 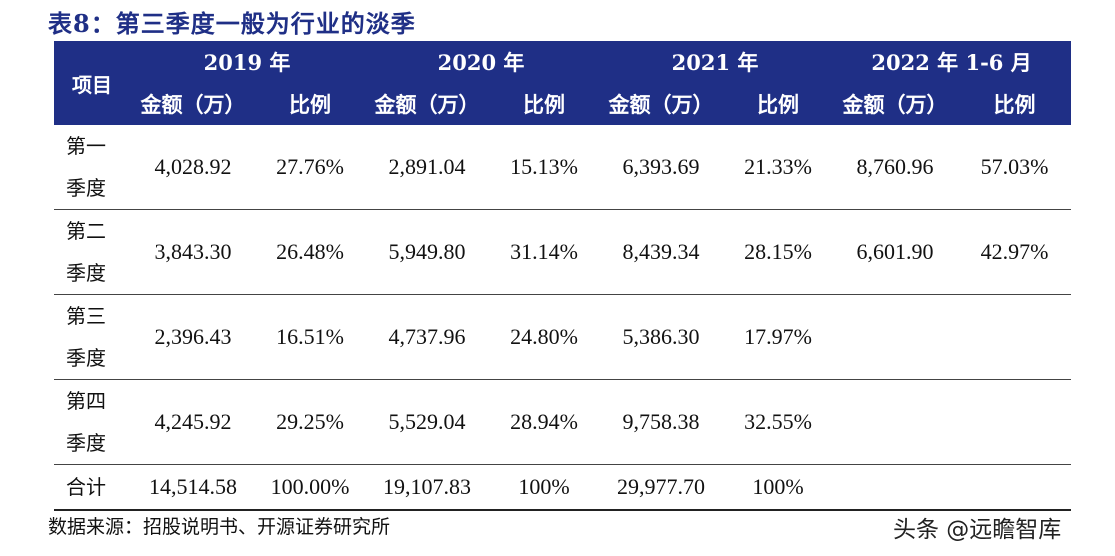 What do you see at coordinates (310, 167) in the screenshot?
I see `cell: 27.76%` at bounding box center [310, 167].